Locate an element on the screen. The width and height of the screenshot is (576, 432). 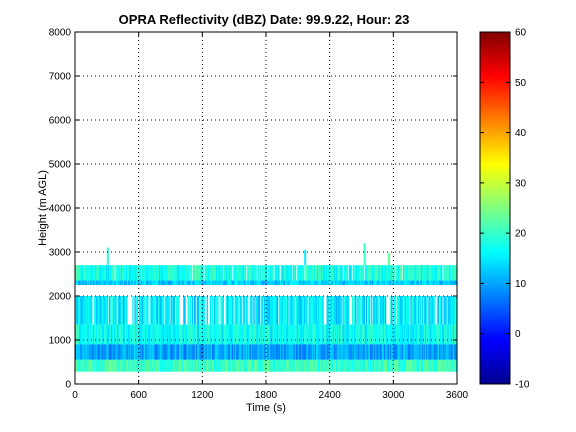
colorbar-tick-label: -10 is located at coordinates (522, 385).